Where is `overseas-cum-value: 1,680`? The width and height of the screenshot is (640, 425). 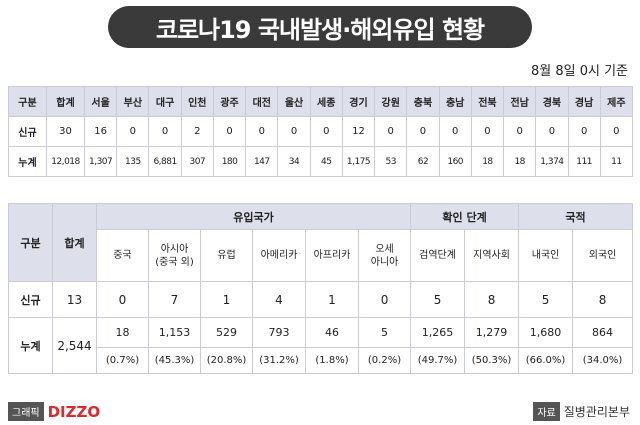
overseas-cum-value: 1,680 is located at coordinates (546, 332).